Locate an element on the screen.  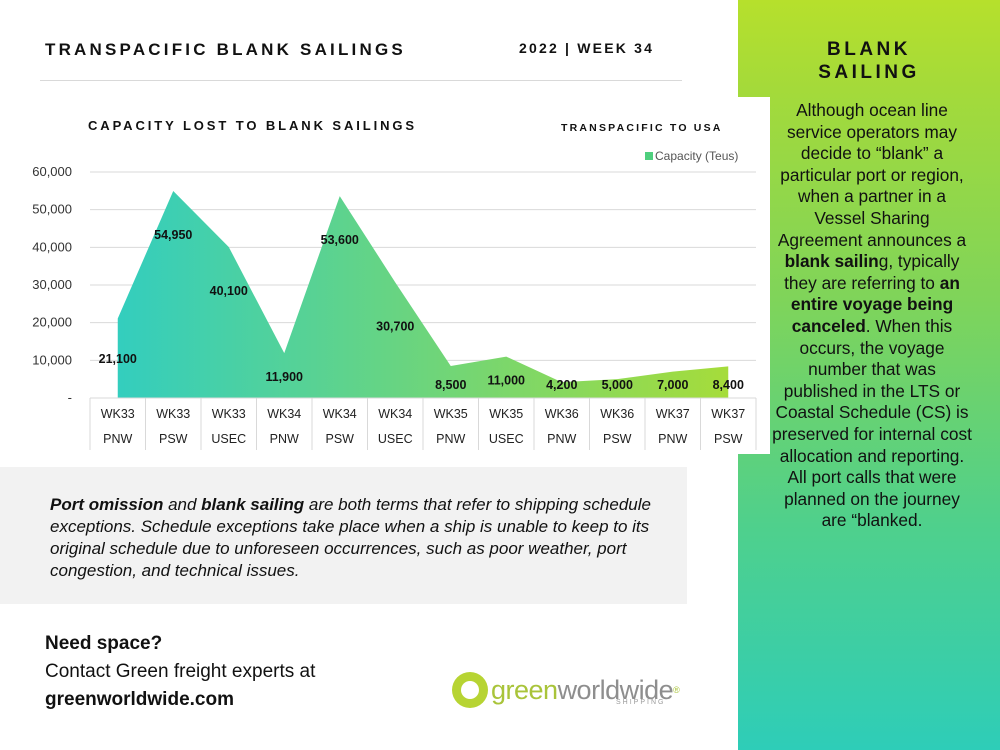
data-label: 7,000 is located at coordinates (672, 385).